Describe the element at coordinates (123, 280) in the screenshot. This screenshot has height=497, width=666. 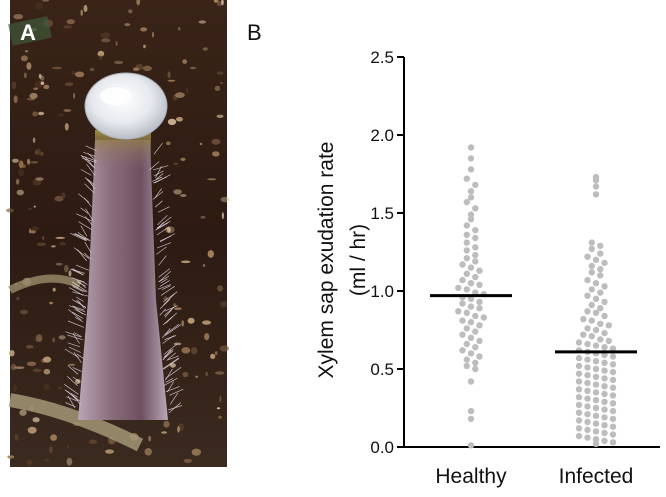
I see `stem` at that location.